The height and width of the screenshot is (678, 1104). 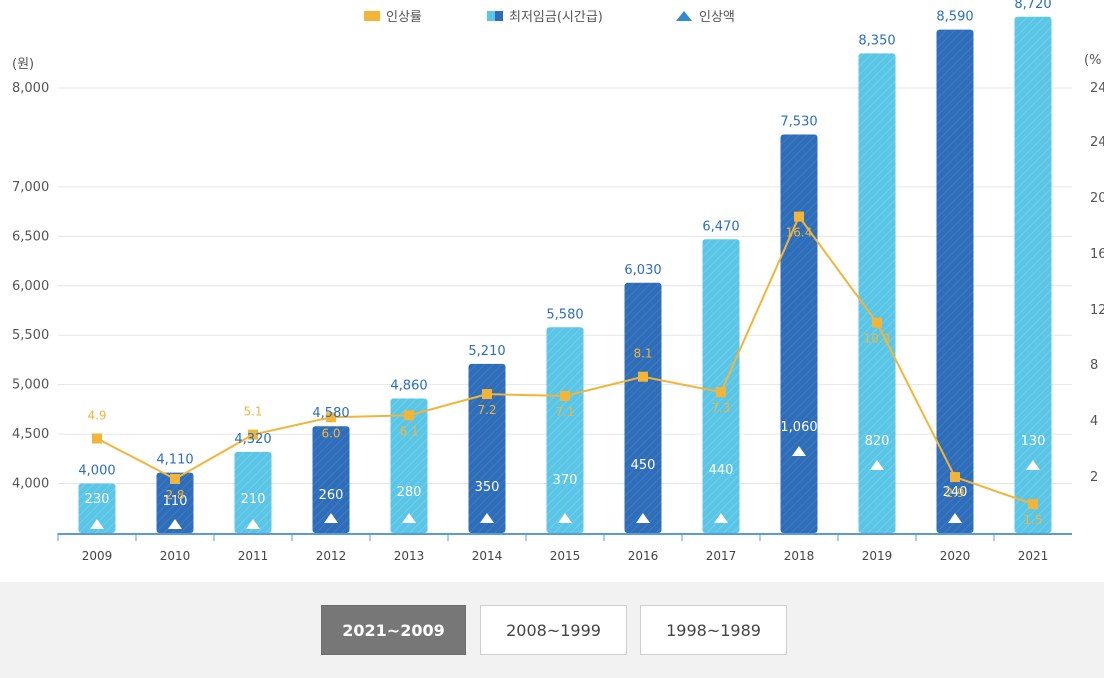 What do you see at coordinates (565, 480) in the screenshot?
I see `amount-value-label: 370` at bounding box center [565, 480].